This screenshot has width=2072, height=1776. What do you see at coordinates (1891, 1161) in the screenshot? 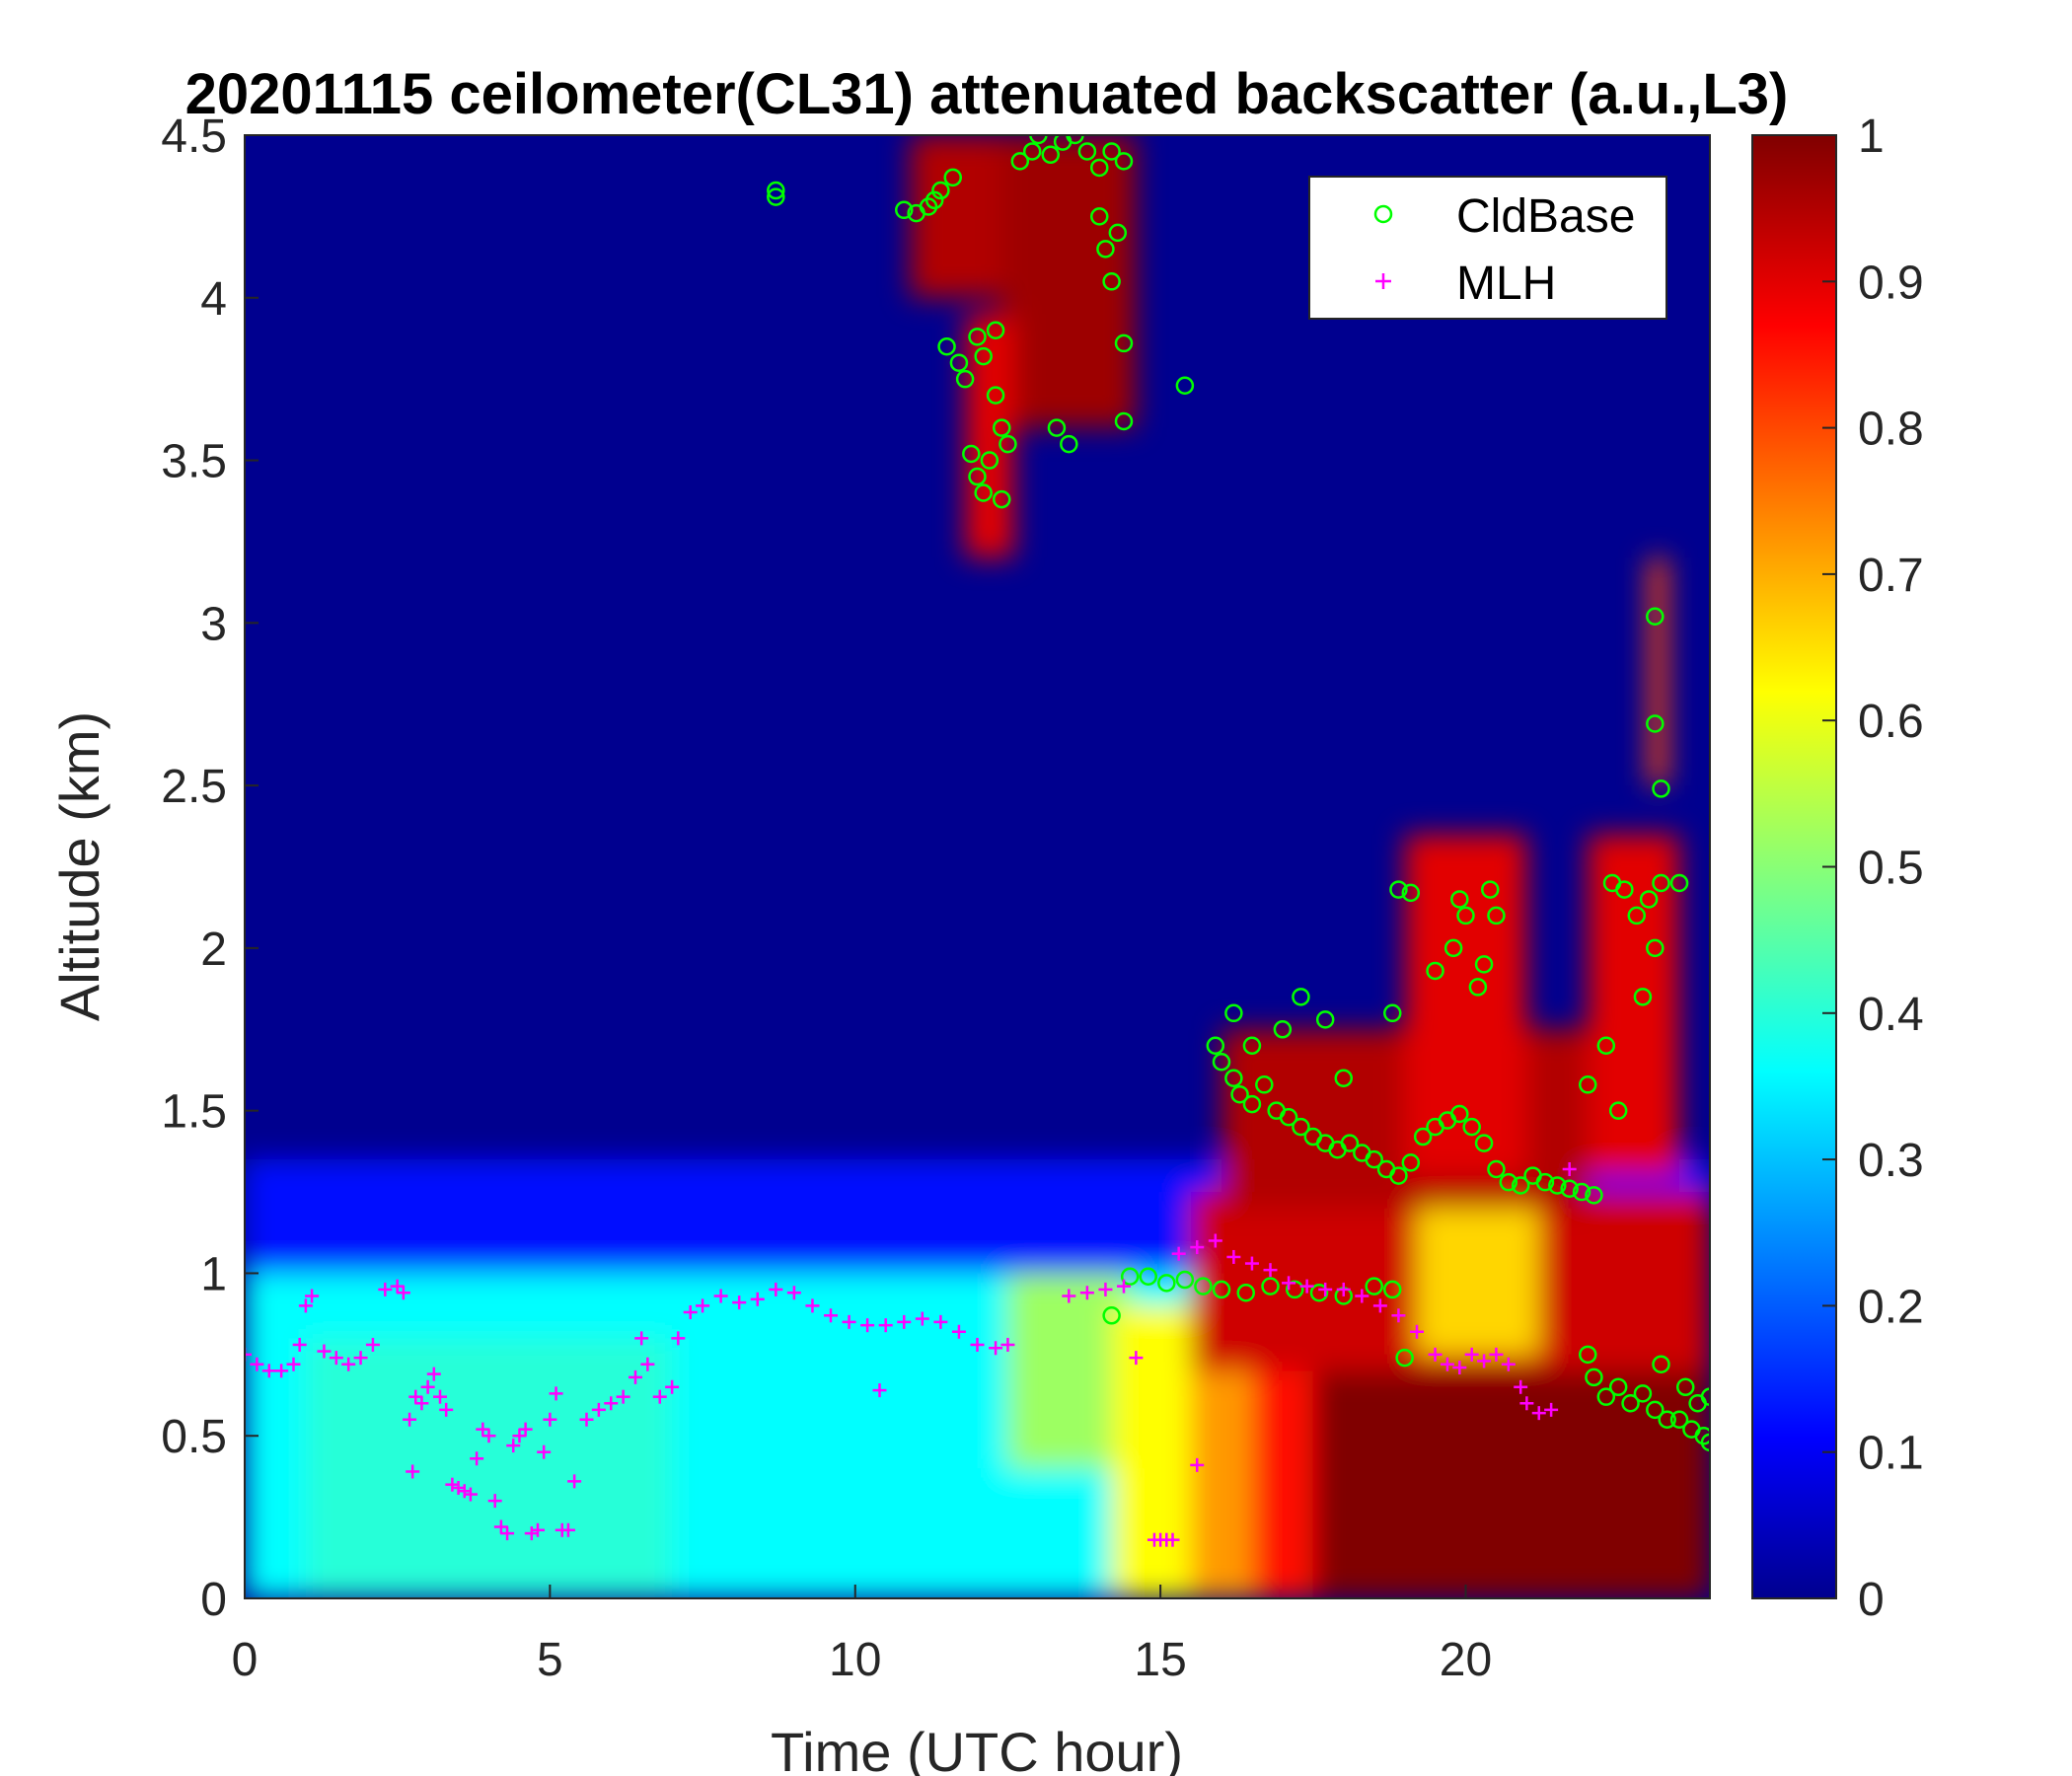
I see `colorbar-tick-label: 0.3` at bounding box center [1891, 1161].